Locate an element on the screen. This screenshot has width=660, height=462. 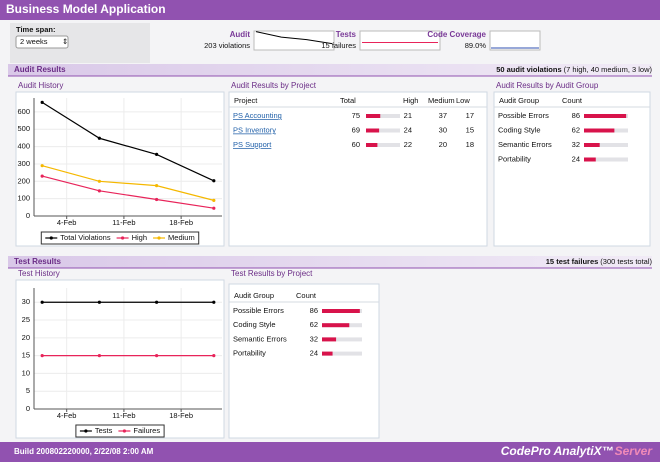
tests-sparkline-box is located at coordinates (400, 40).